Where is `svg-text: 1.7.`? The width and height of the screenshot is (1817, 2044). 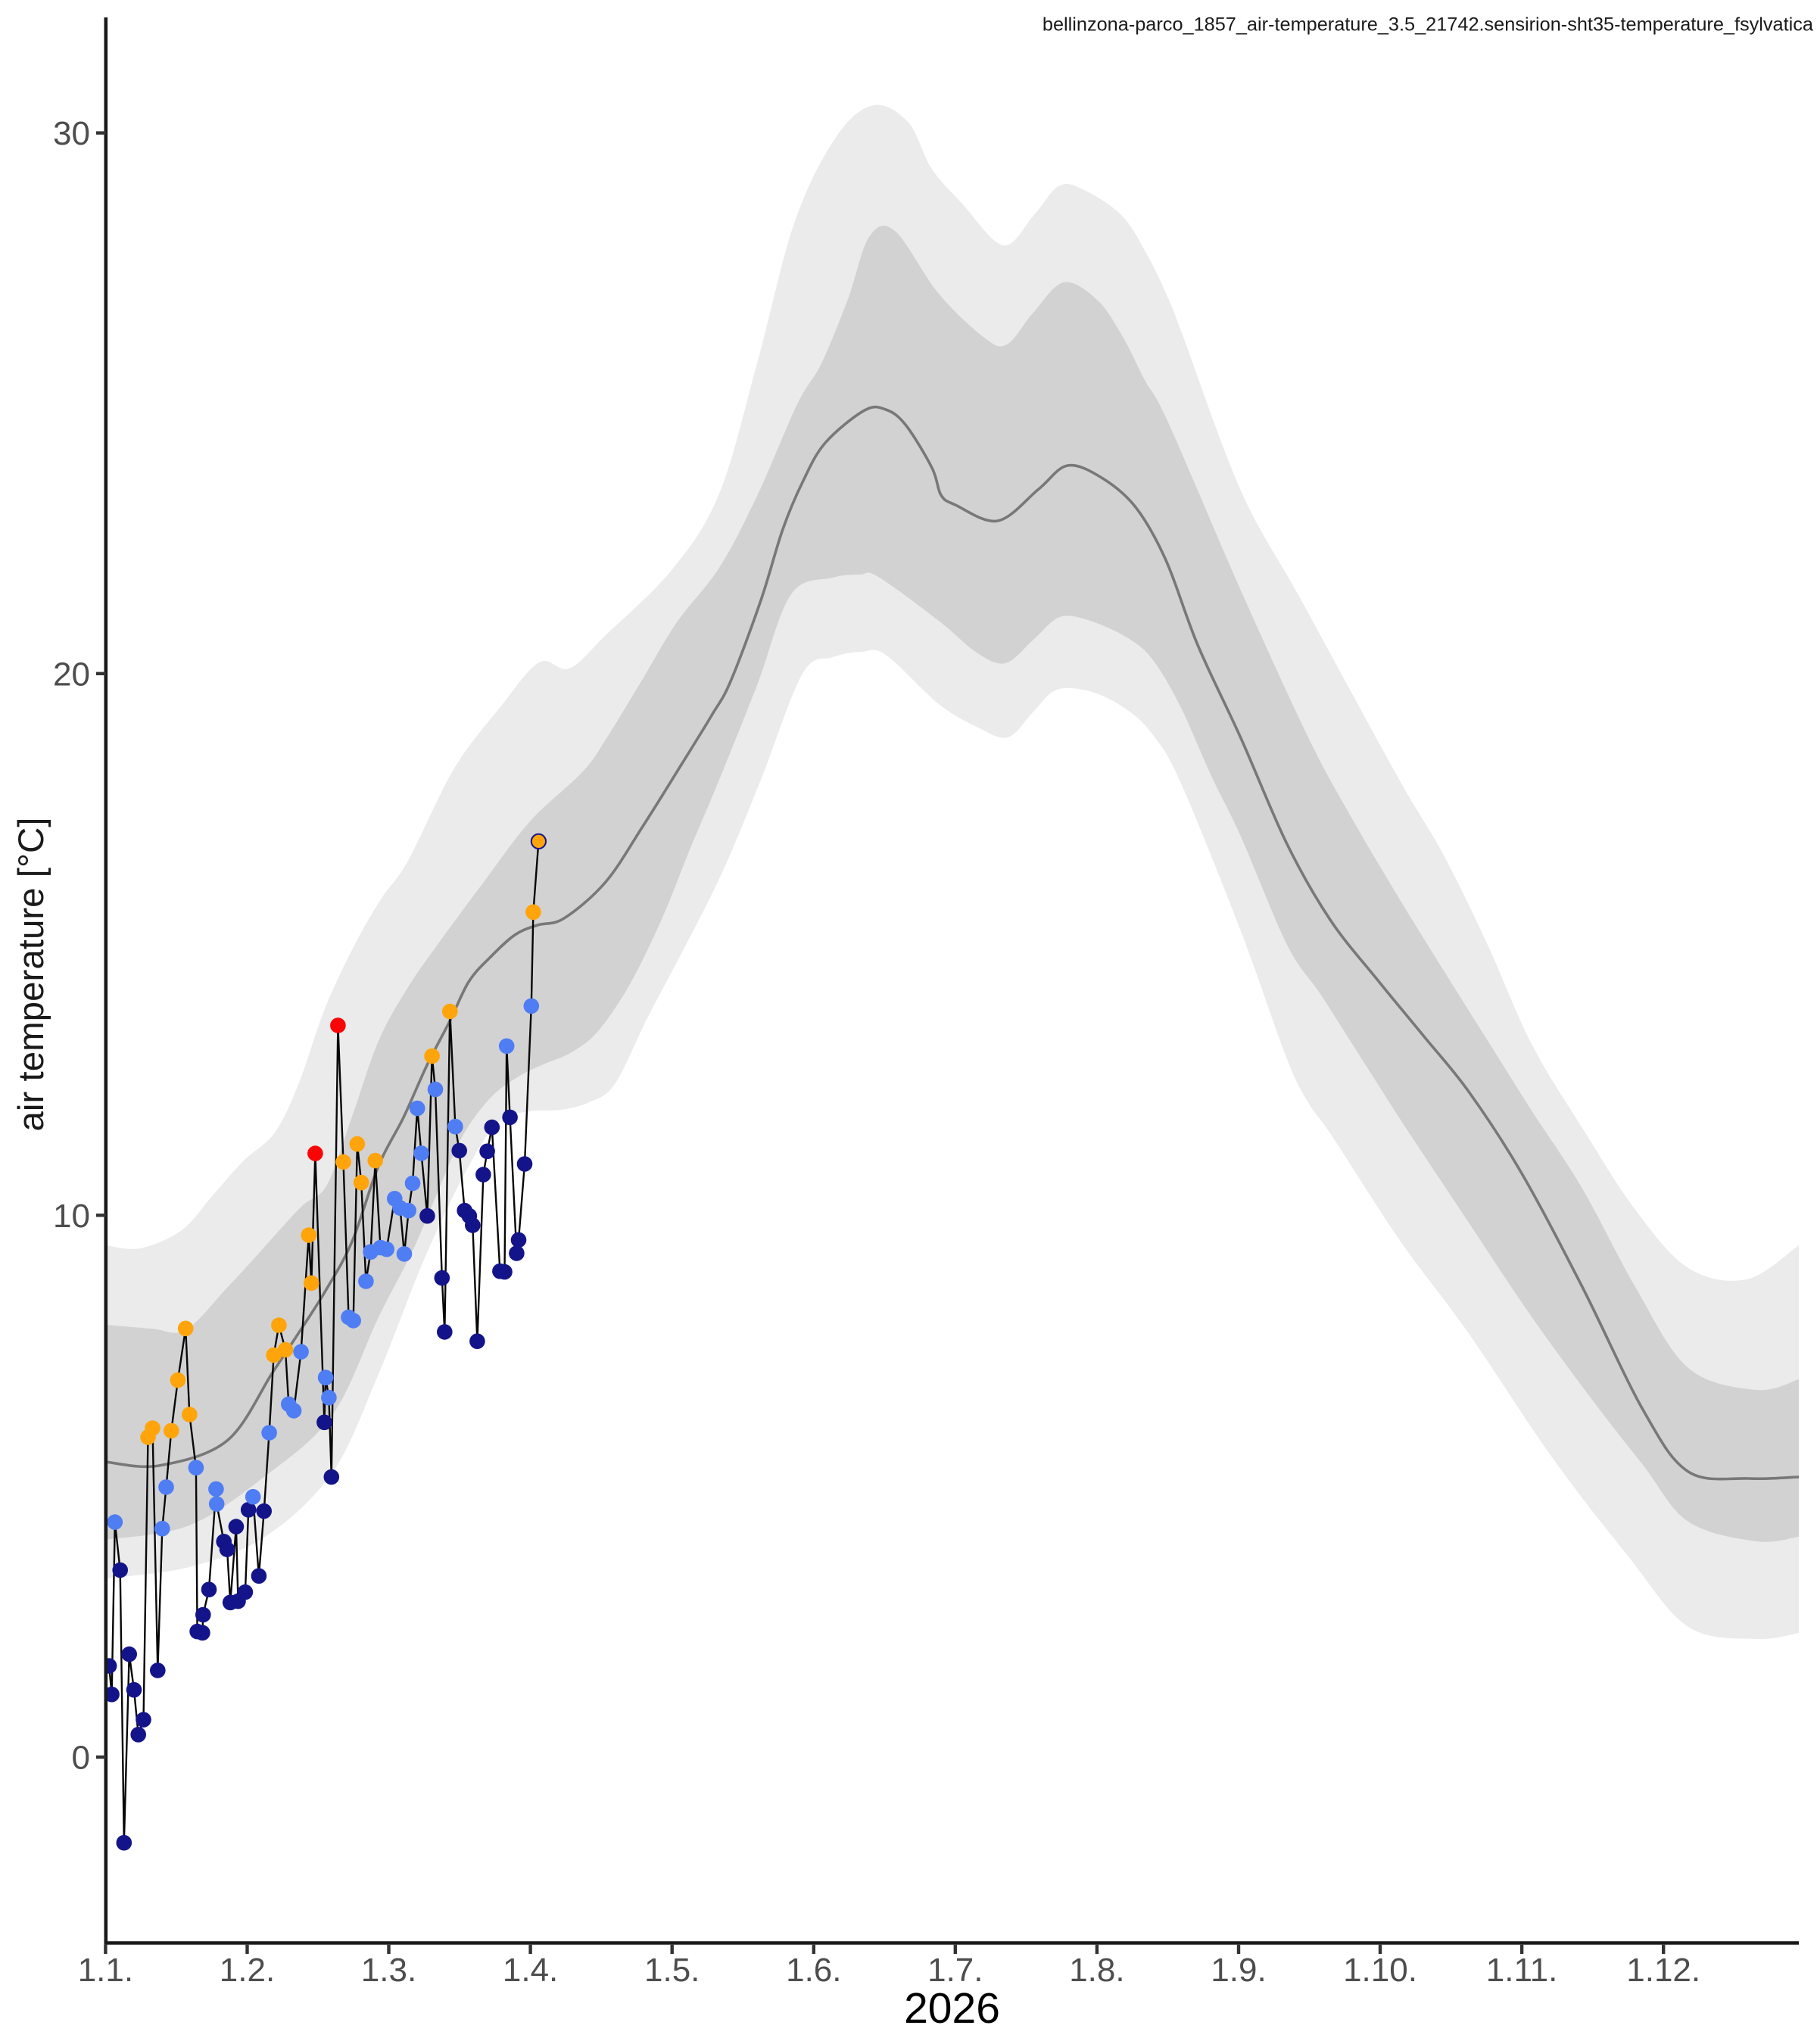
svg-text: 1.7. is located at coordinates (955, 1970).